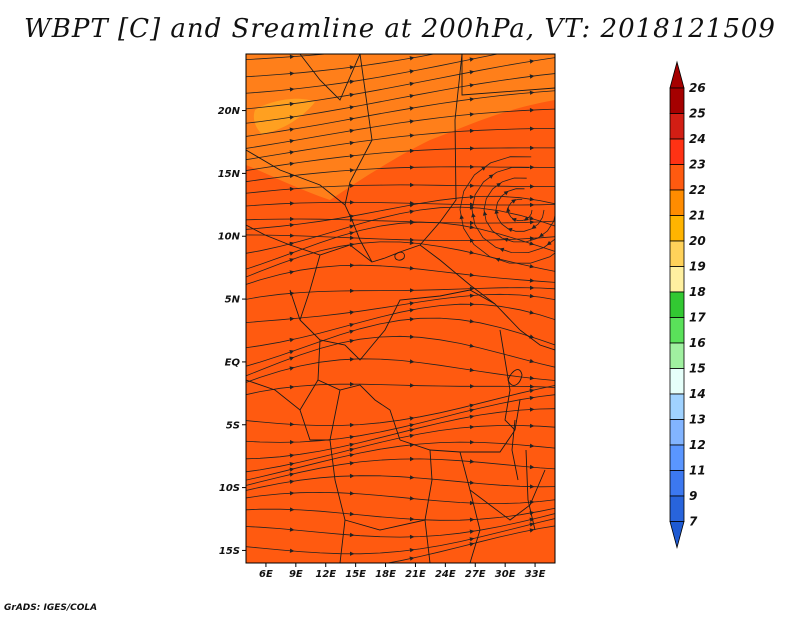 The width and height of the screenshot is (800, 618). Describe the element at coordinates (697, 471) in the screenshot. I see `colorbar-label: 11` at that location.